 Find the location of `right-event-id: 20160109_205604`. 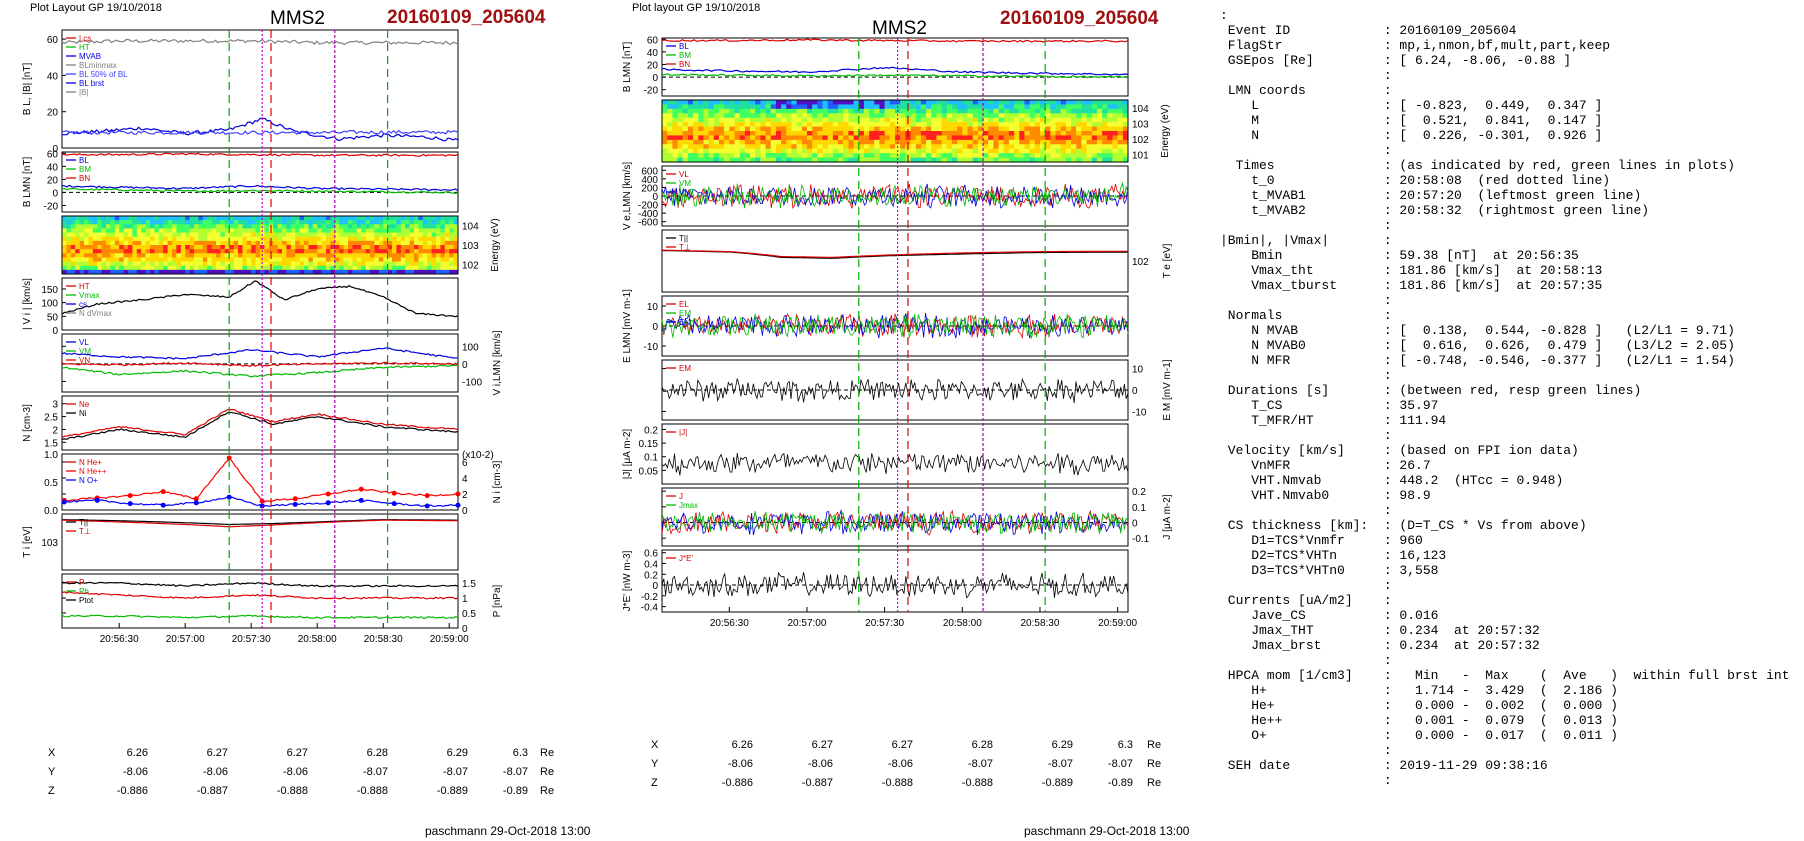

right-event-id: 20160109_205604 is located at coordinates (1079, 18).